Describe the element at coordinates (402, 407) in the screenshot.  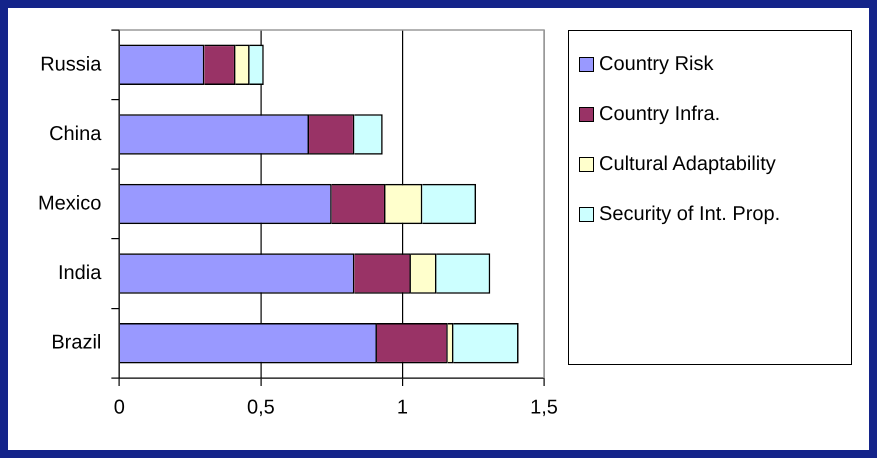
I see `x-tick-label: 1` at that location.